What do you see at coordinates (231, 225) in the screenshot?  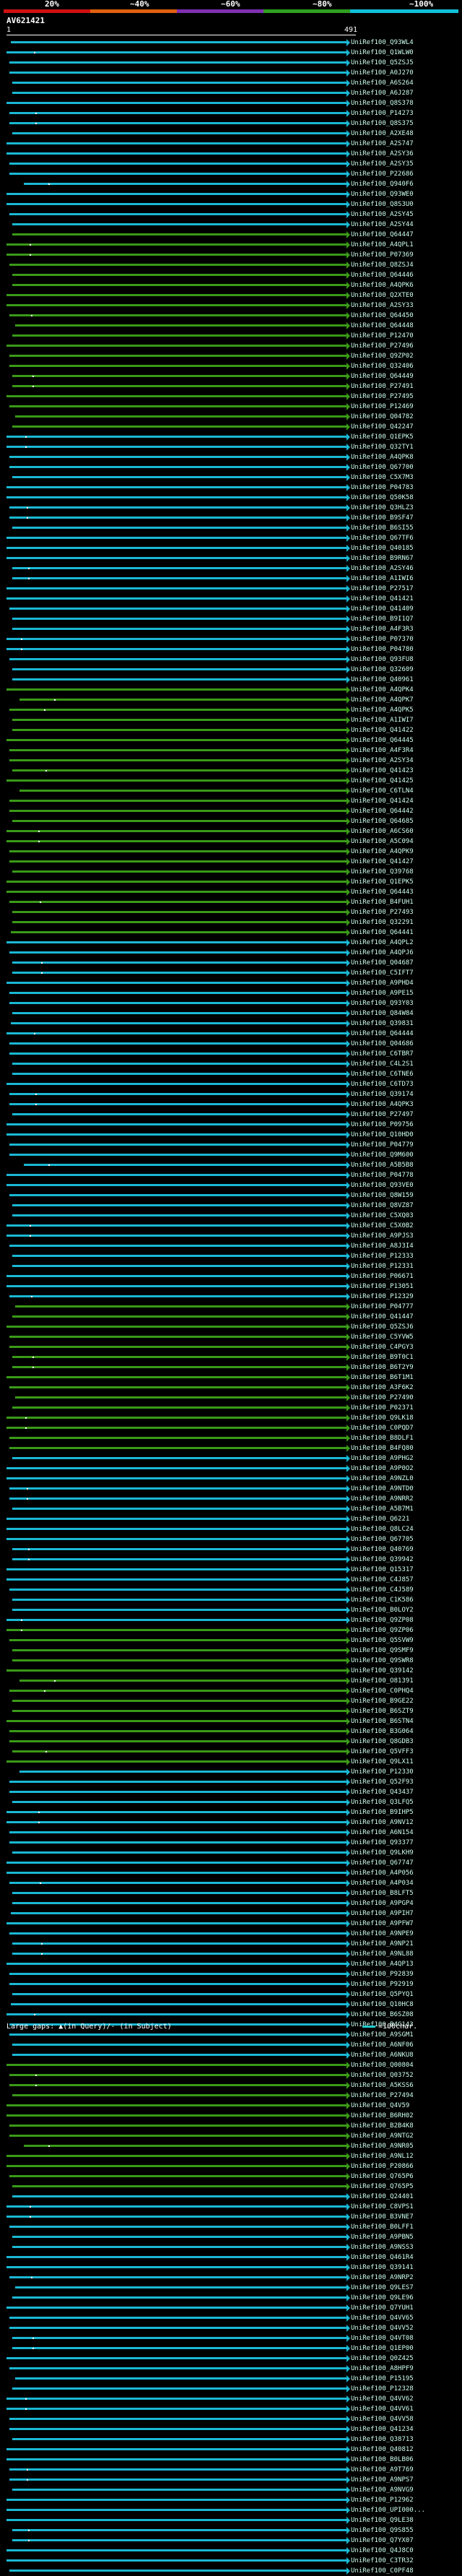 I see `hit-row: UniRef100_A2SY44` at bounding box center [231, 225].